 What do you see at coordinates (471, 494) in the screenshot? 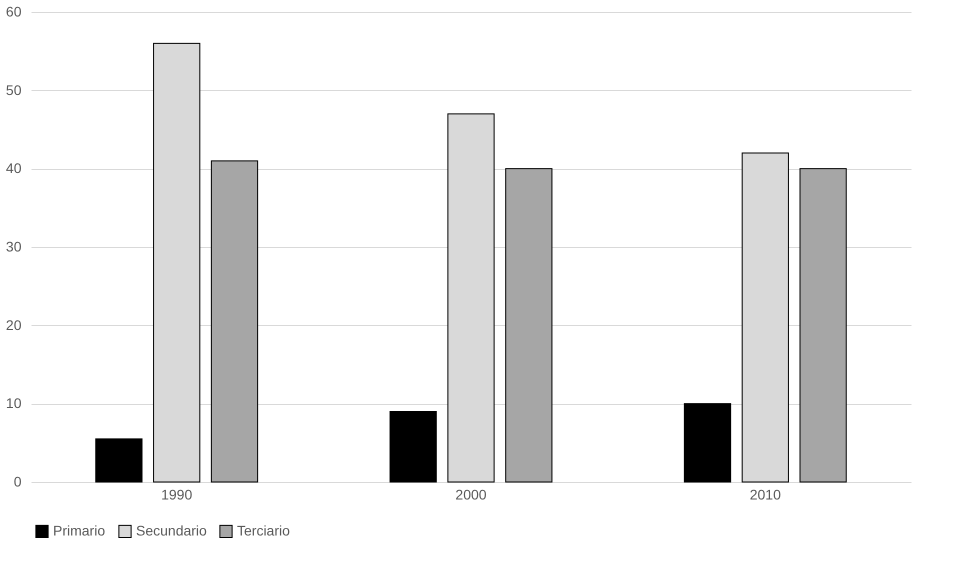
I see `x-tick-label: 2000` at bounding box center [471, 494].